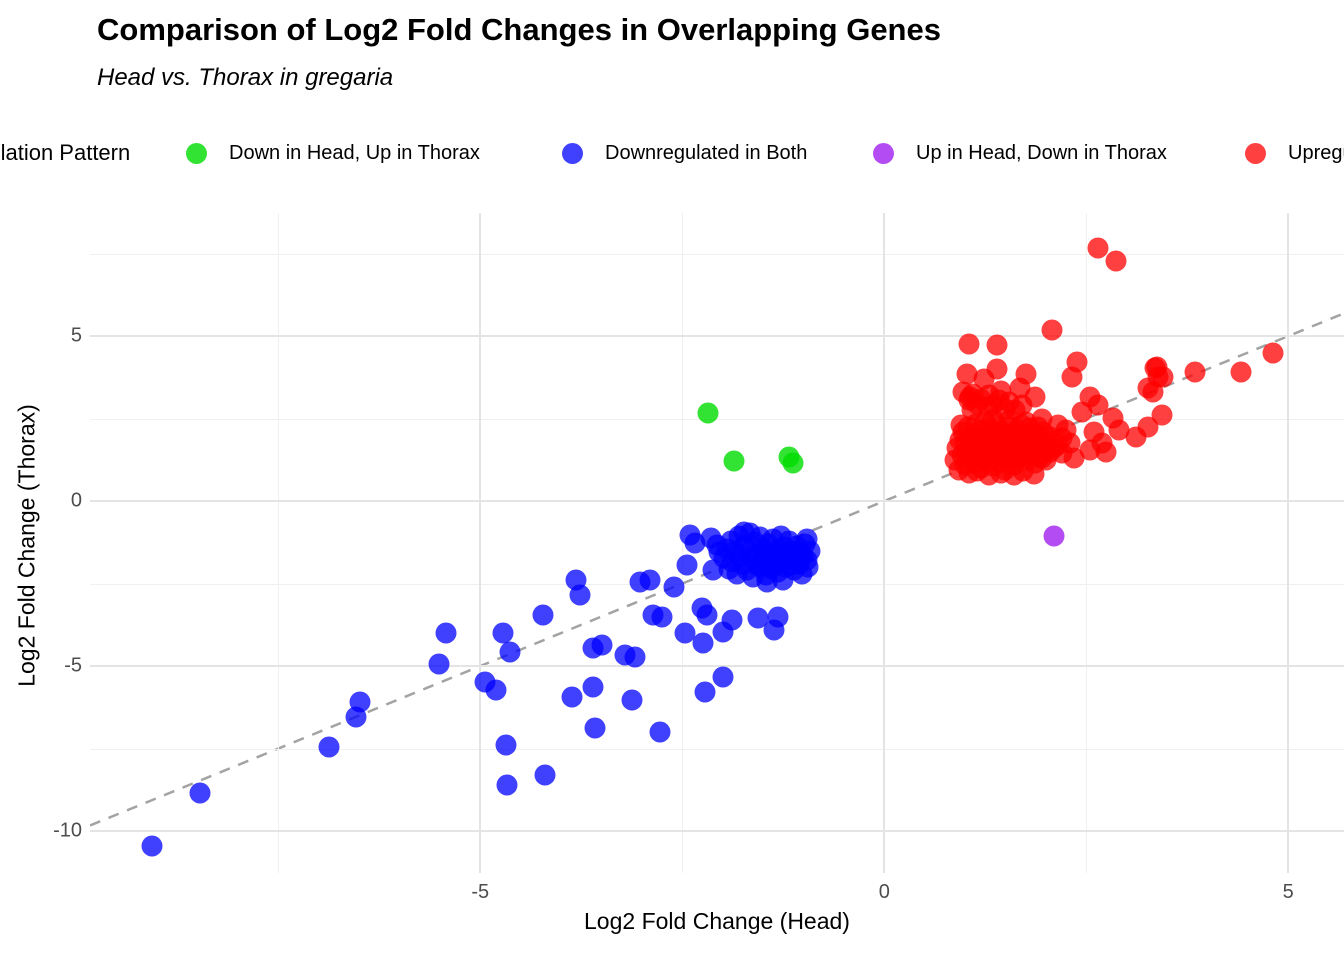 The image size is (1344, 960). What do you see at coordinates (706, 152) in the screenshot?
I see `legend-item-label: Downregulated in Both` at bounding box center [706, 152].